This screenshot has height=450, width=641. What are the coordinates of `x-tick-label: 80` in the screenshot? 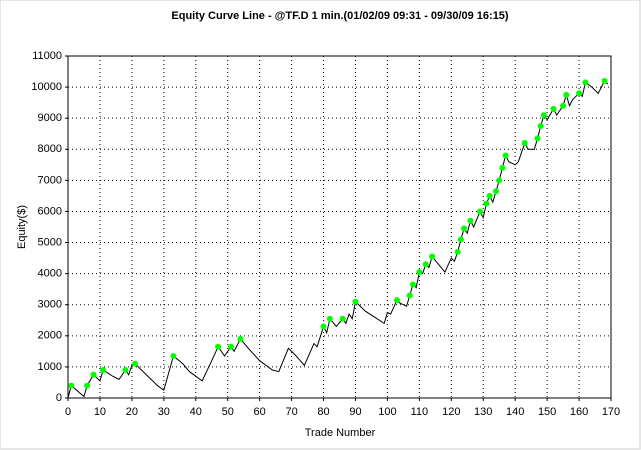 It's located at (323, 412).